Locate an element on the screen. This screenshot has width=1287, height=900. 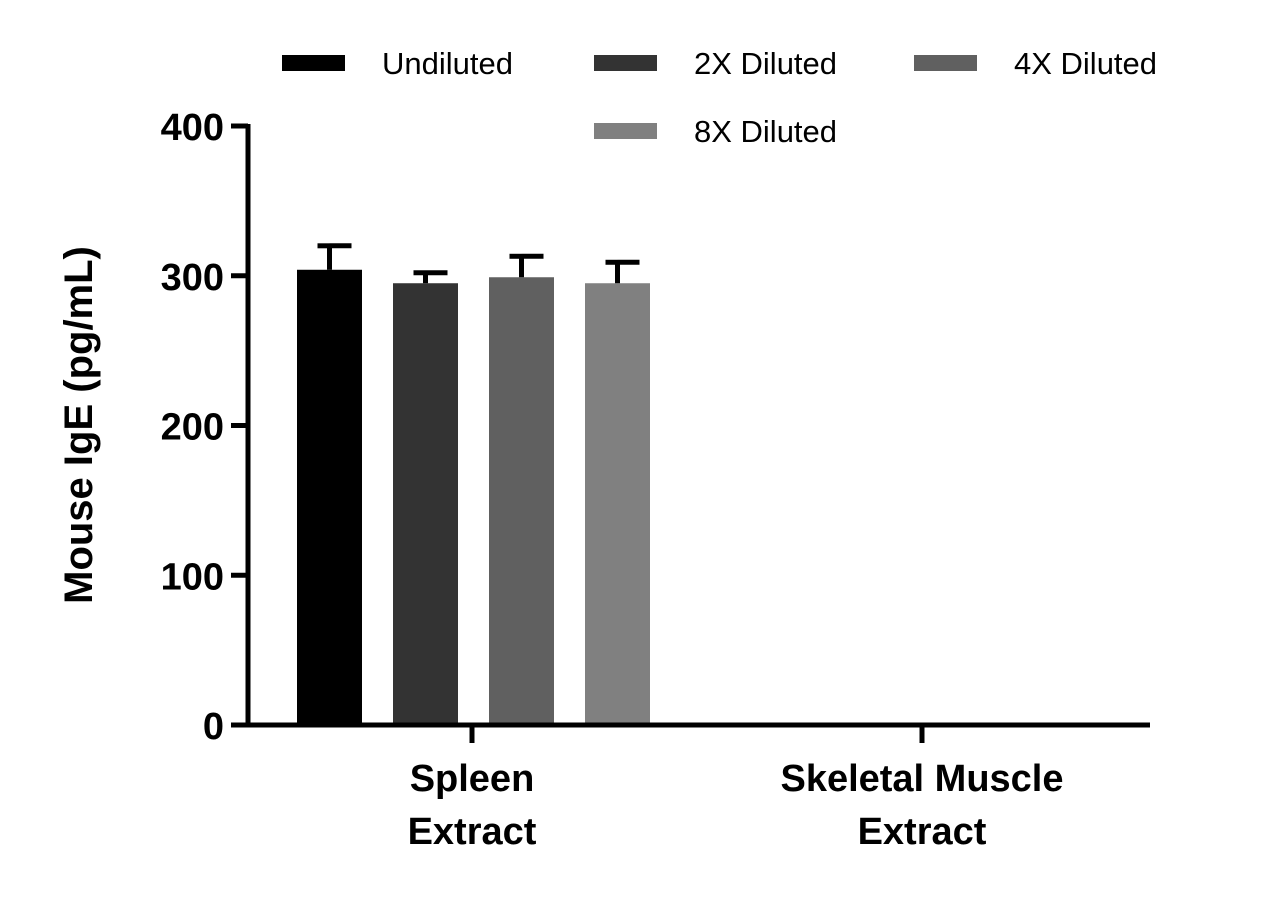
y-tick-label: 200 is located at coordinates (192, 428).